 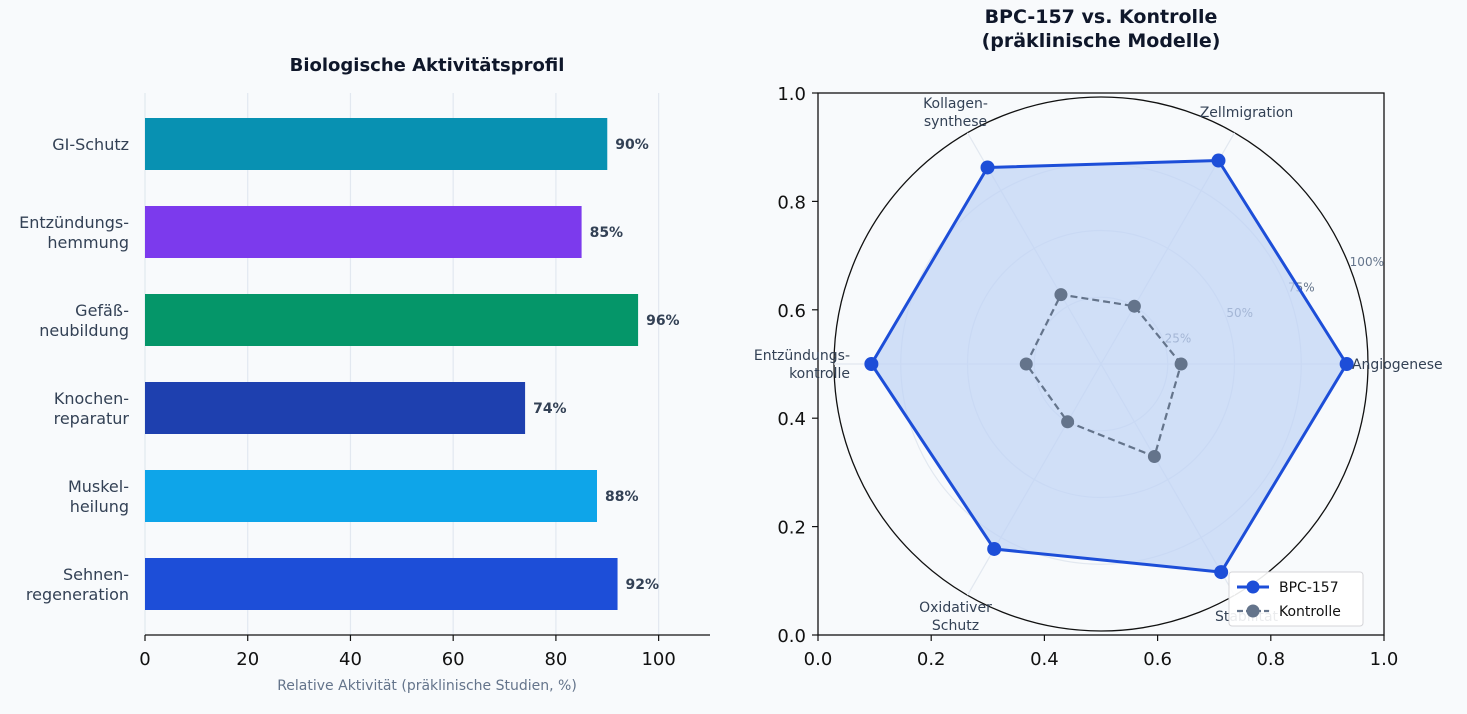 I want to click on bar-value-label: 90%, so click(x=632, y=145).